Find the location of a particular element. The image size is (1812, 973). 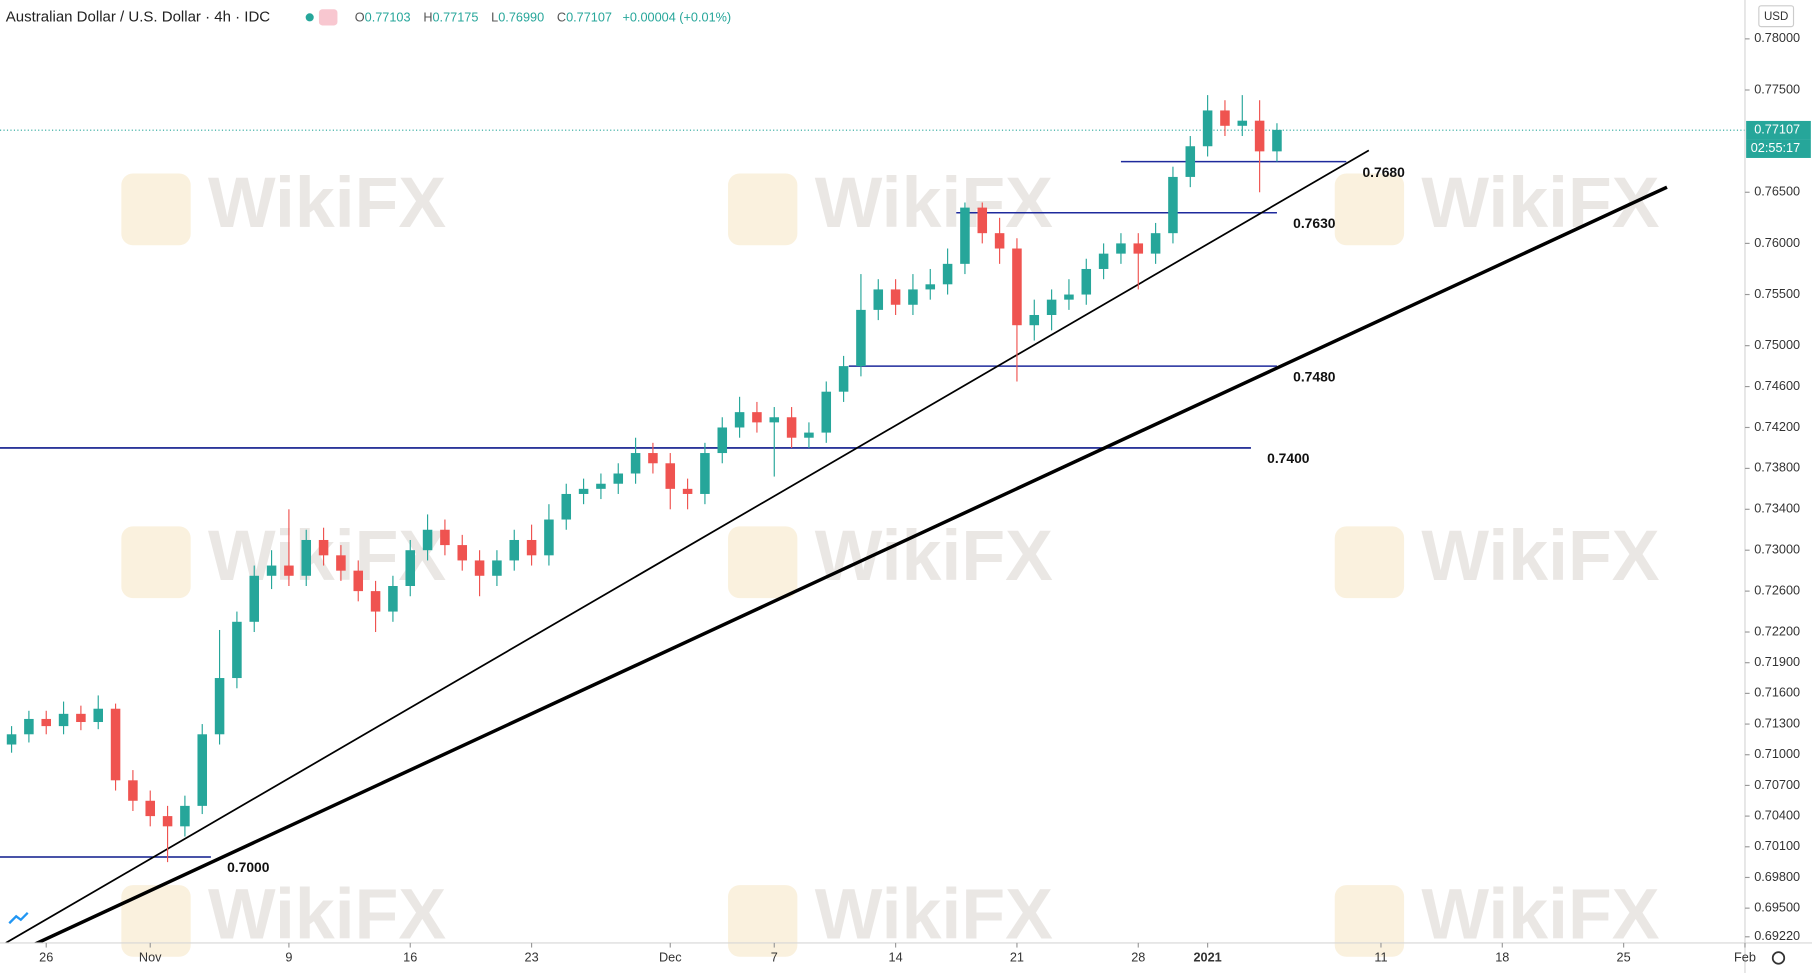

quote-label: O is located at coordinates (360, 17).